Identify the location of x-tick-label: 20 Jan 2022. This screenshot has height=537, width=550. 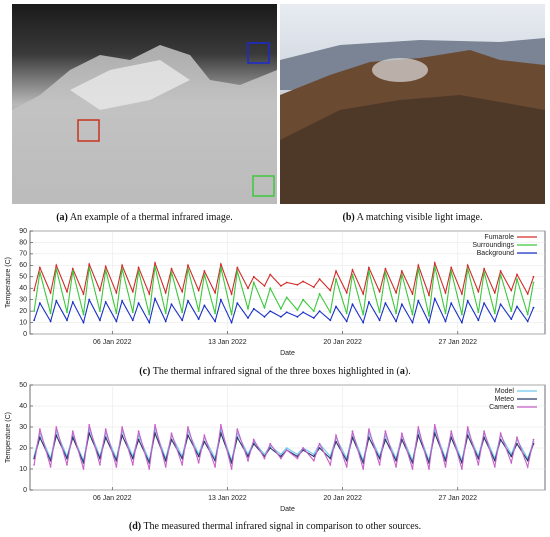
(342, 342).